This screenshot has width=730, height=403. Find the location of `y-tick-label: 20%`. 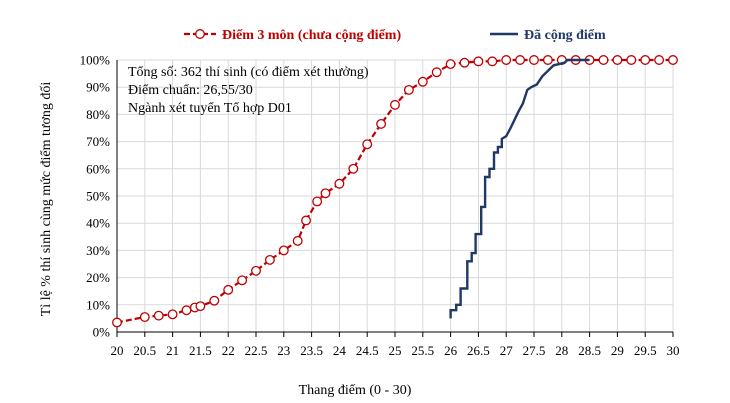

y-tick-label: 20% is located at coordinates (98, 277).